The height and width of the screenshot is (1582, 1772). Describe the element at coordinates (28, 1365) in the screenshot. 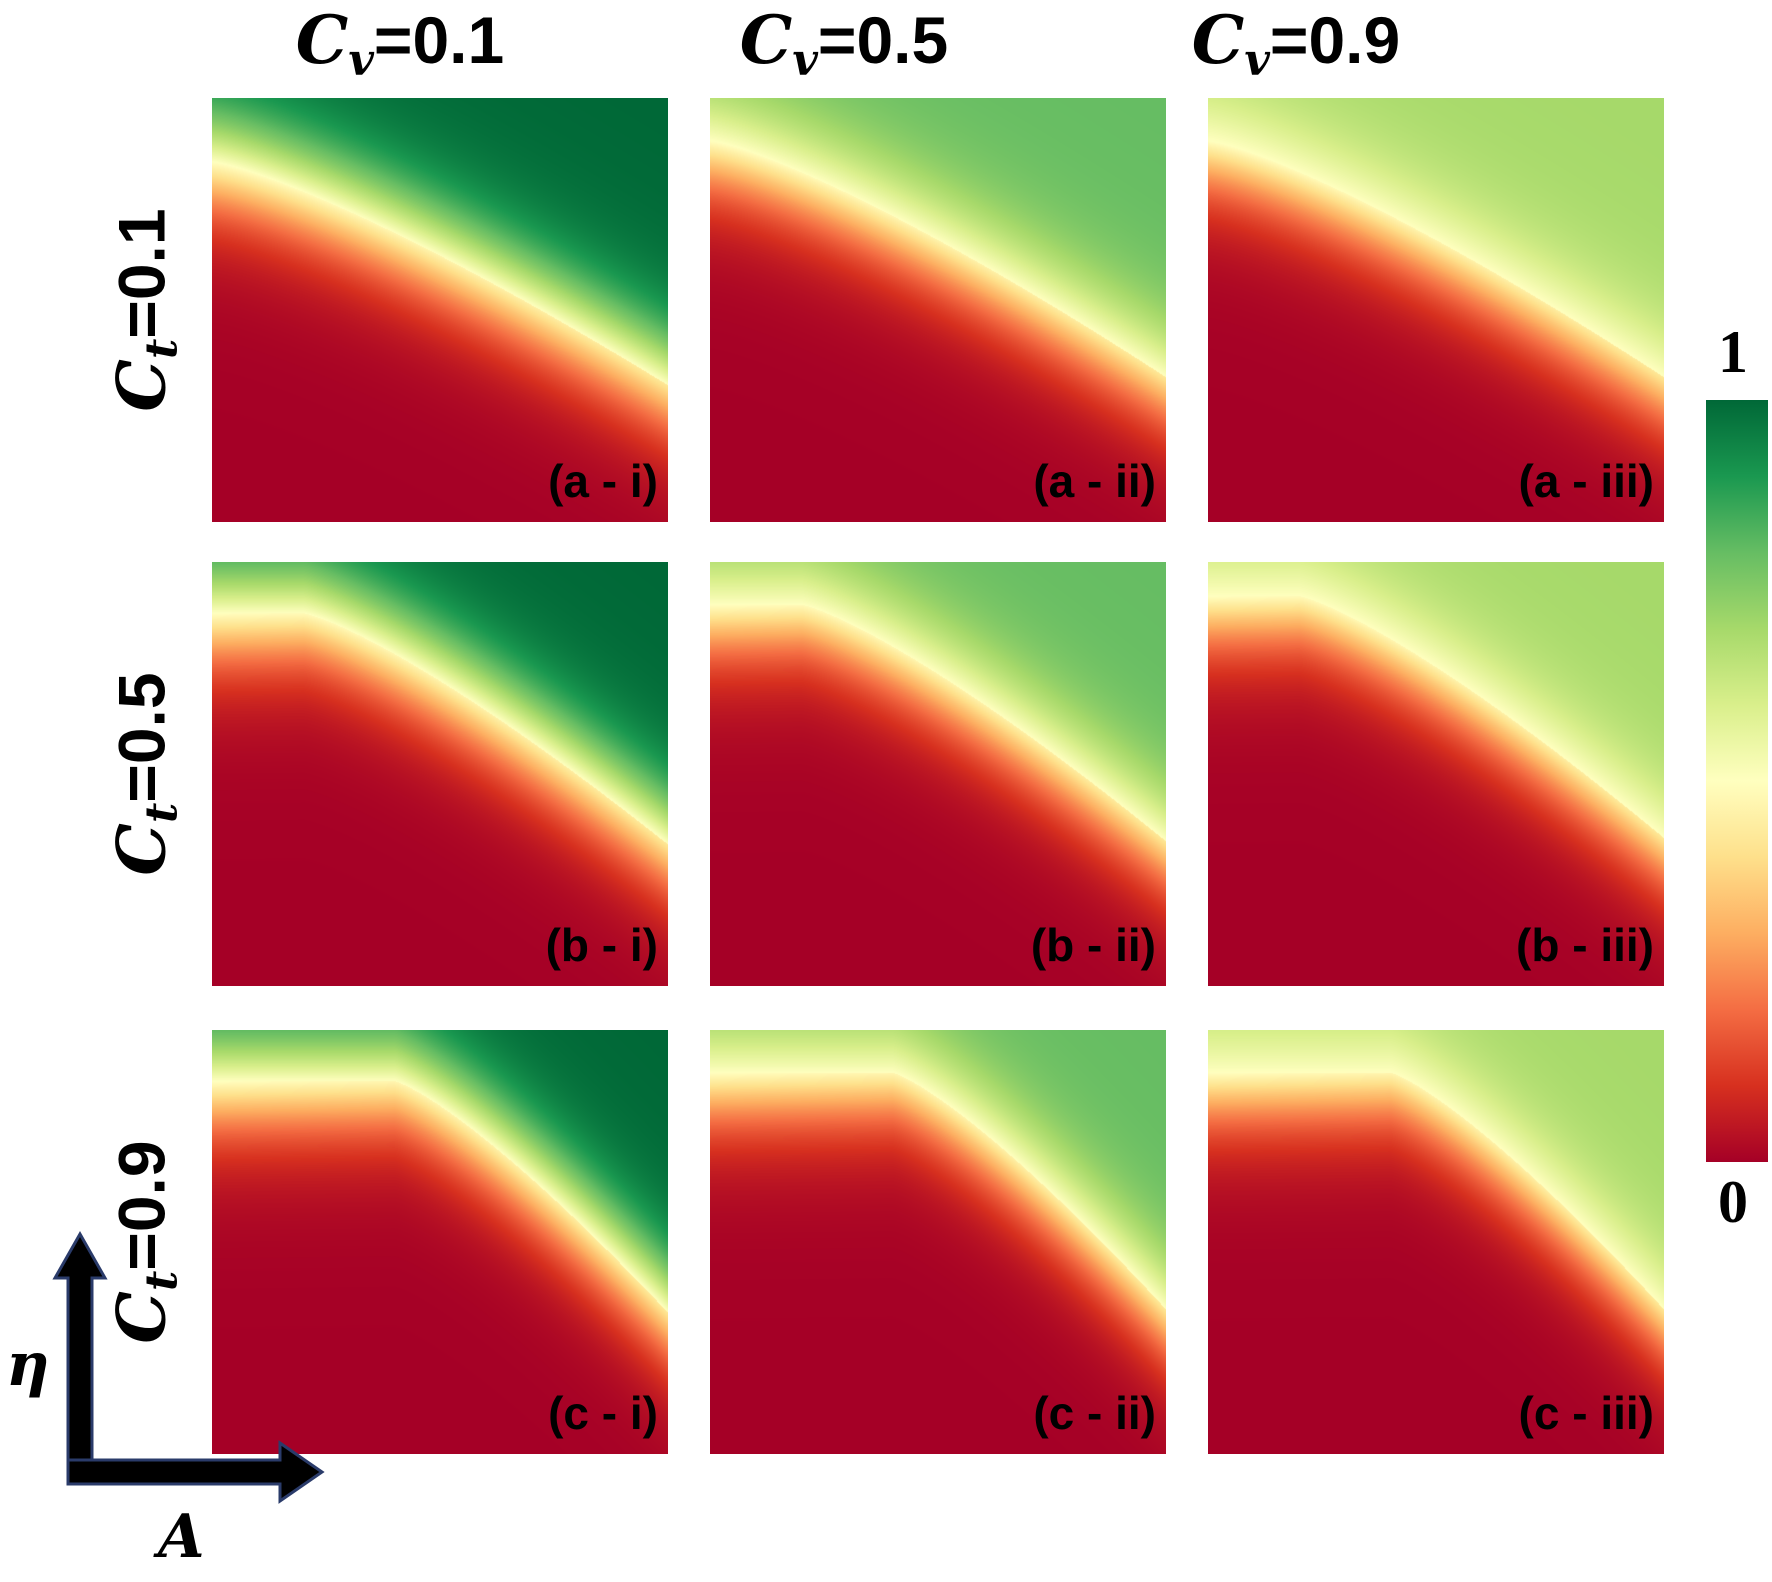

I see `y-axis-label: η` at that location.